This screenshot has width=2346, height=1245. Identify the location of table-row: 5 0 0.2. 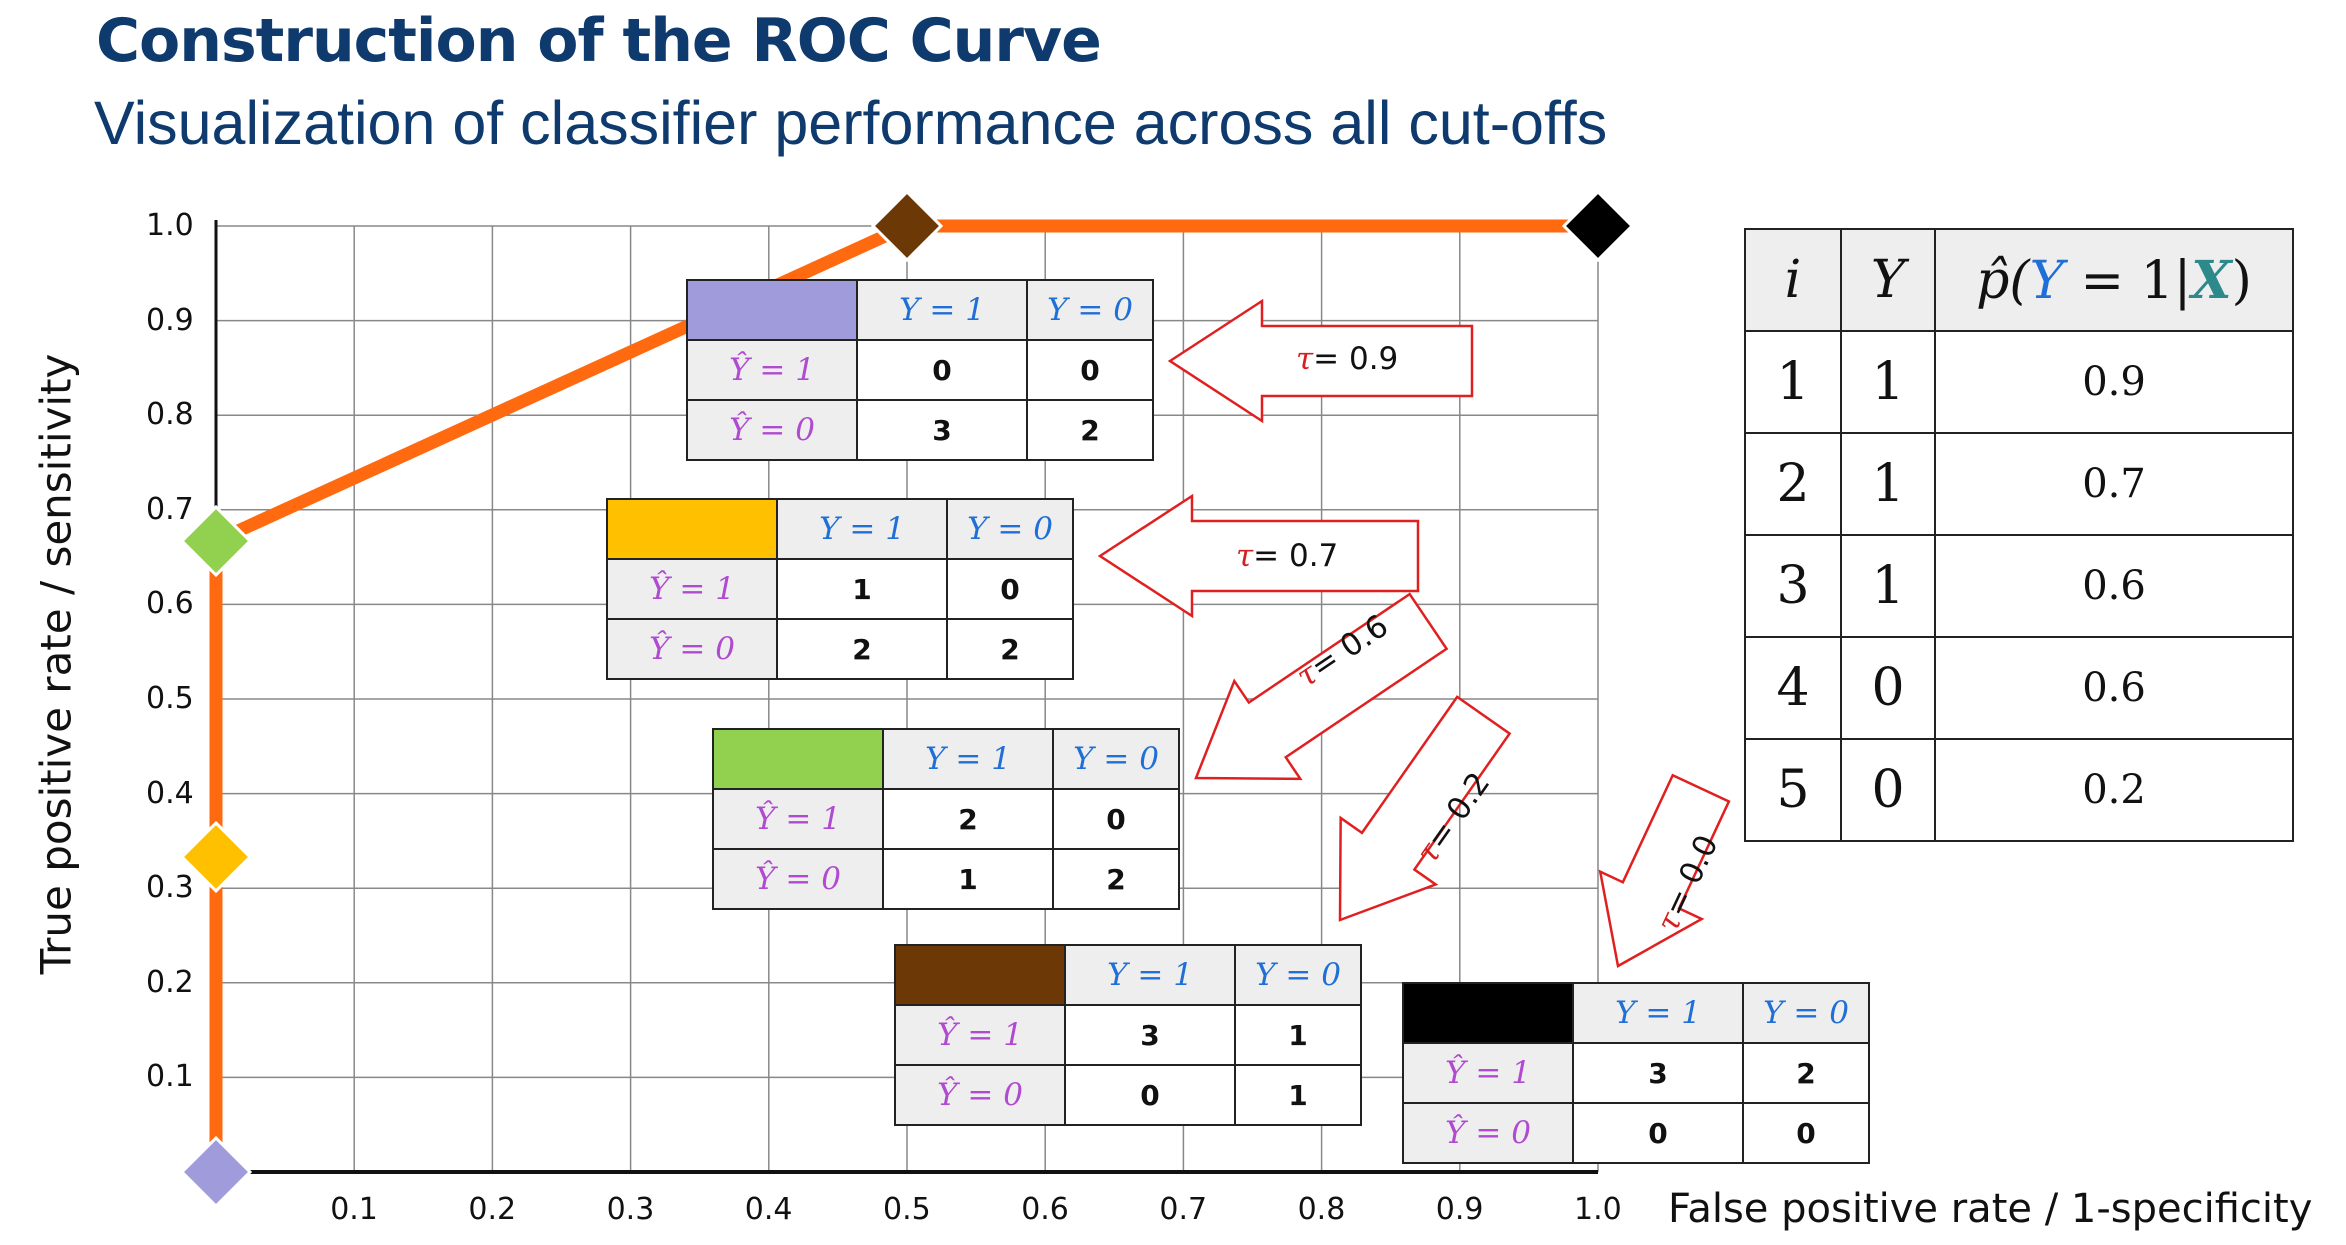
(2019, 790).